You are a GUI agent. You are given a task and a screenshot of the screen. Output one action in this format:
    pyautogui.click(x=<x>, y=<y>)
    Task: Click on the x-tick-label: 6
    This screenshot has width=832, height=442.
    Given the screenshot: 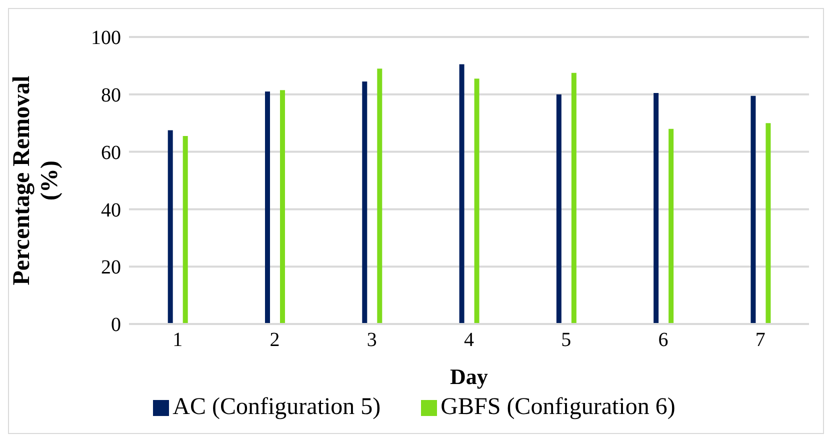 What is the action you would take?
    pyautogui.click(x=663, y=340)
    